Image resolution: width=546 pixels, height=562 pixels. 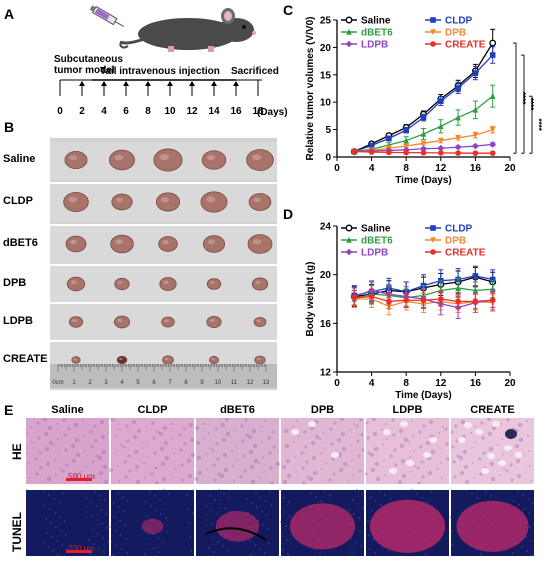 I want to click on tumor-row-label: LDPB, so click(x=18, y=321).